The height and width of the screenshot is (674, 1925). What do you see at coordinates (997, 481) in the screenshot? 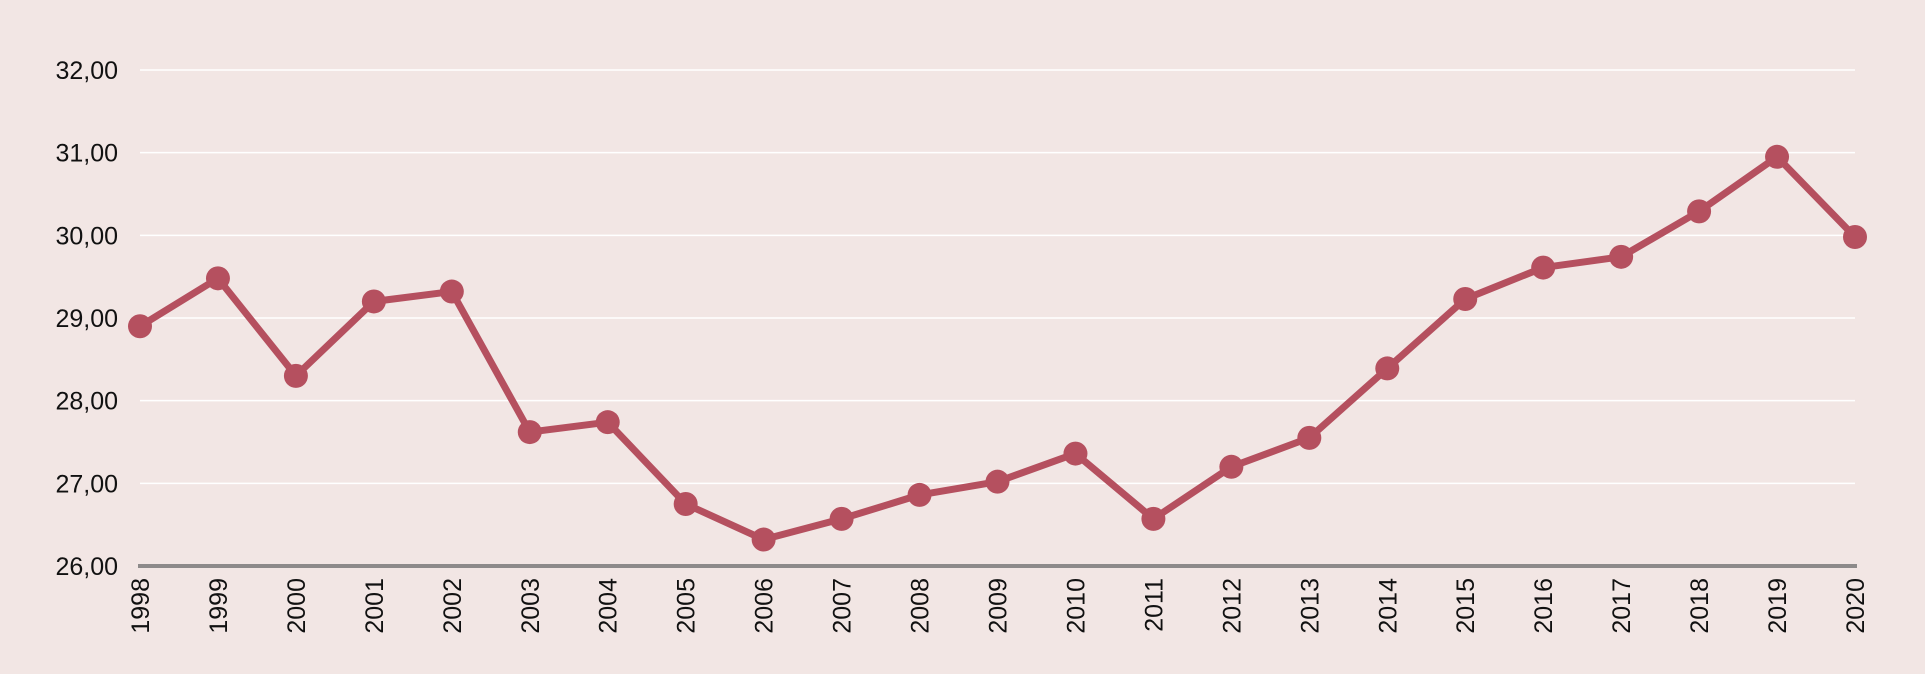
I see `data-point-2009` at bounding box center [997, 481].